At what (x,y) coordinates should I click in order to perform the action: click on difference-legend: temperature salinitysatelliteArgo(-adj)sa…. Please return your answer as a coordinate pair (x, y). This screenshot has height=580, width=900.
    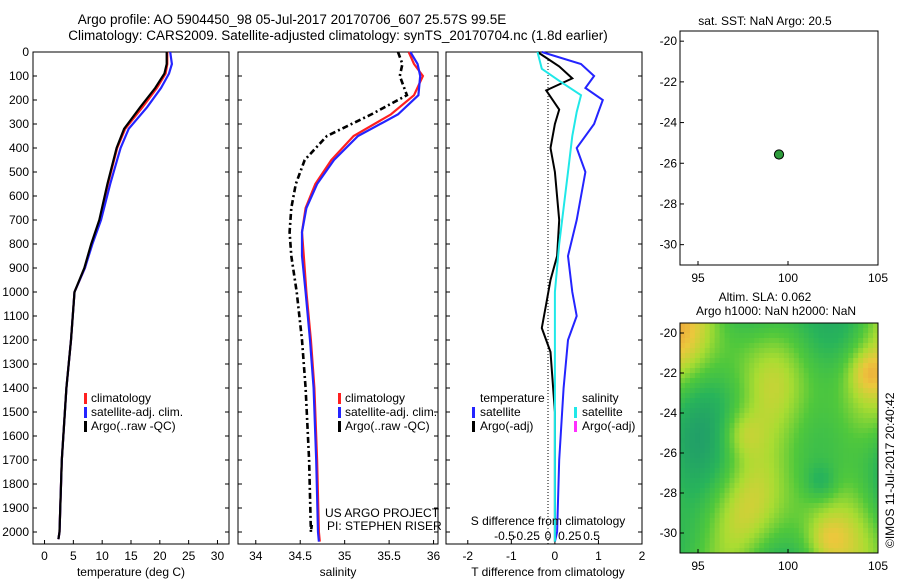
    Looking at the image, I should click on (553, 412).